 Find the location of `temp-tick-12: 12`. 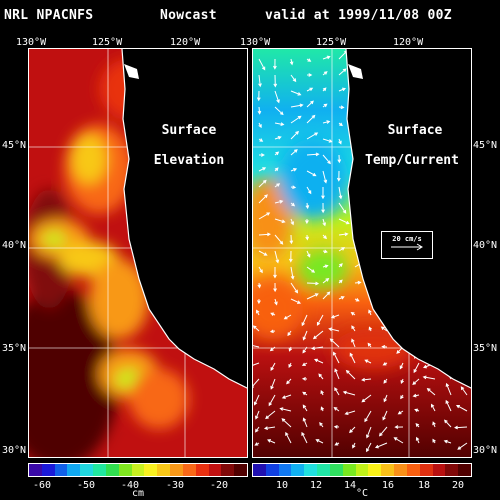

temp-tick-12: 12 is located at coordinates (316, 485).